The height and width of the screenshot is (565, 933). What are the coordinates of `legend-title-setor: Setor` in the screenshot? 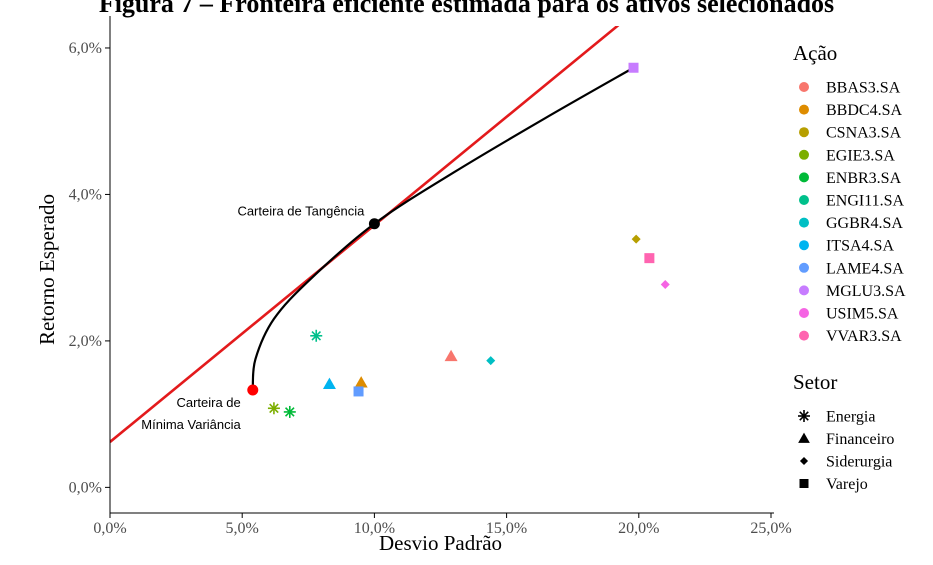 It's located at (815, 382).